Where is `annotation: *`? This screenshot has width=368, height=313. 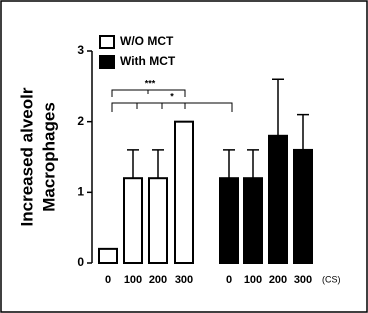
annotation: * is located at coordinates (172, 96).